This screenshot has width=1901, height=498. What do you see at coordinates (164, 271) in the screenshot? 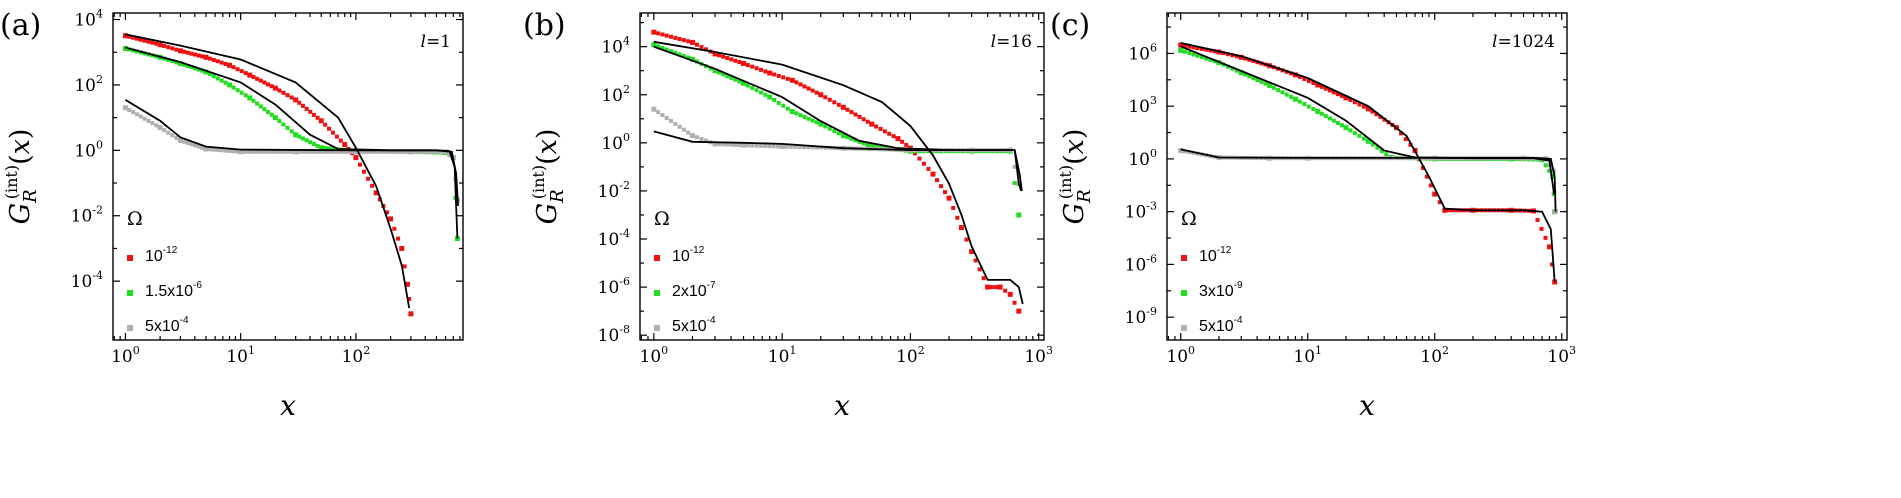
I see `legend: Ω10-12 1.5x10-6 5x10-4` at bounding box center [164, 271].